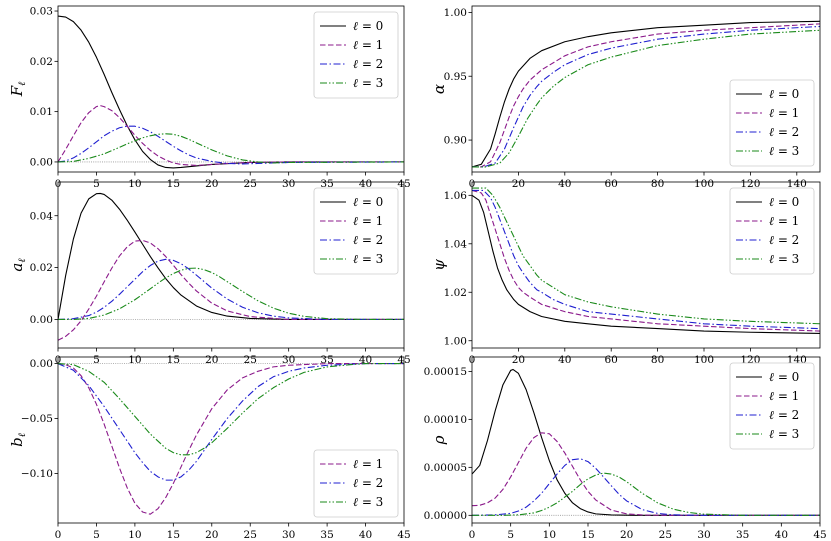  What do you see at coordinates (456, 196) in the screenshot?
I see `y-tick-label: 1.06` at bounding box center [456, 196].